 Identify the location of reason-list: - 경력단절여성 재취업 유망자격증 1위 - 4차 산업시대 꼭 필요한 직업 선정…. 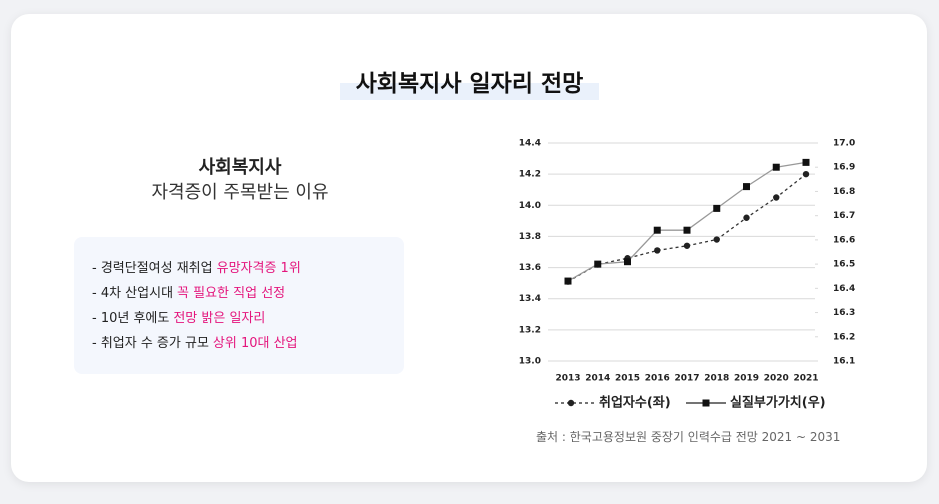
(196, 306).